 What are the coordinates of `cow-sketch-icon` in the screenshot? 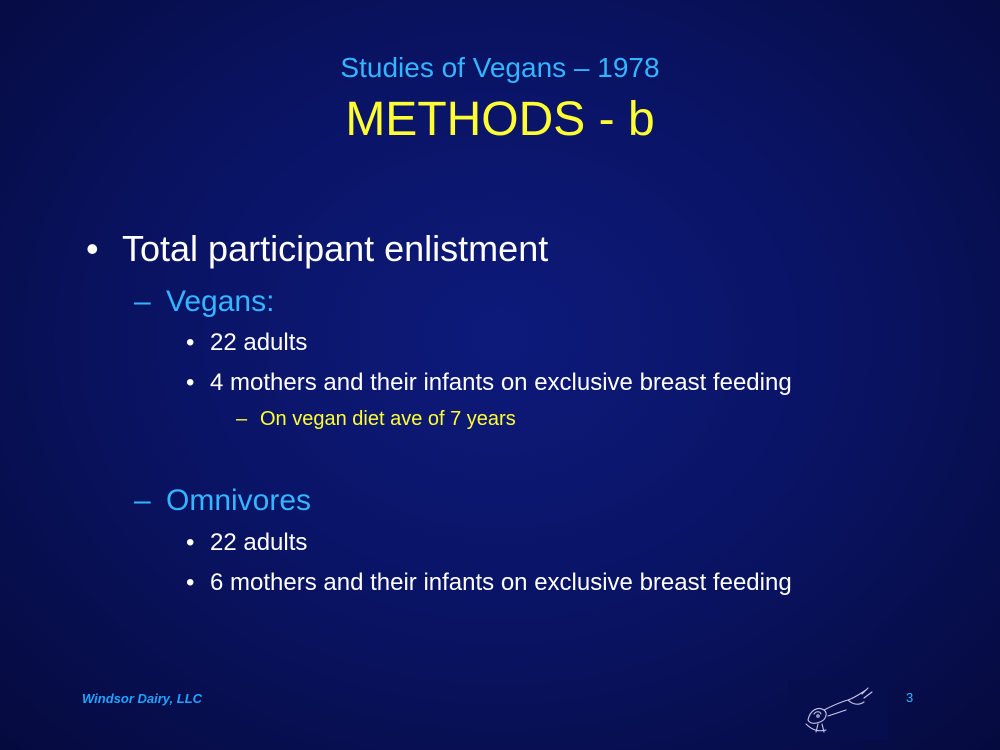 It's located at (838, 710).